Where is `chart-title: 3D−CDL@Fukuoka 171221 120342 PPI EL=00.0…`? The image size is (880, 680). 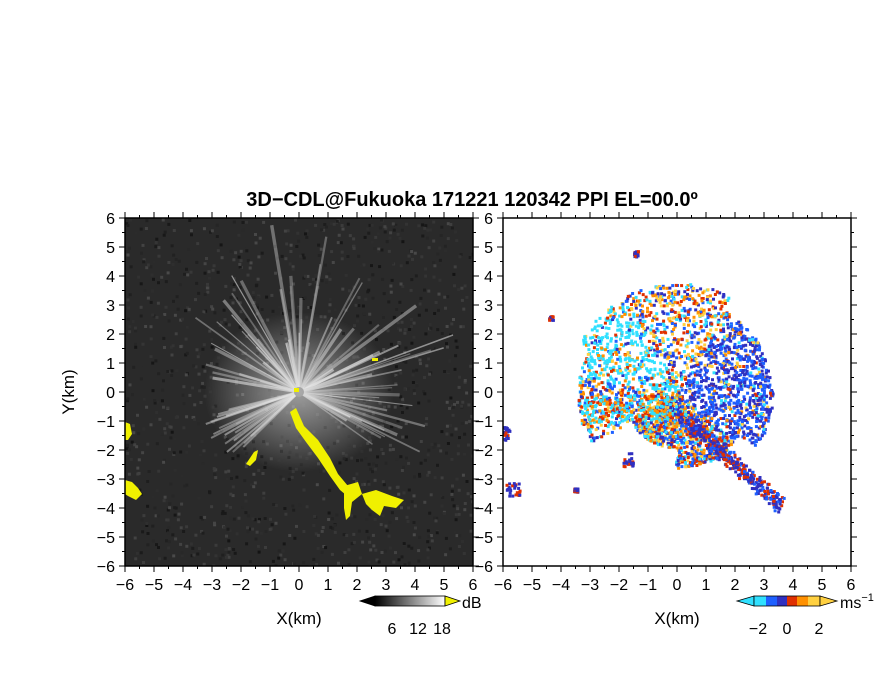 chart-title: 3D−CDL@Fukuoka 171221 120342 PPI EL=00.0… is located at coordinates (472, 200).